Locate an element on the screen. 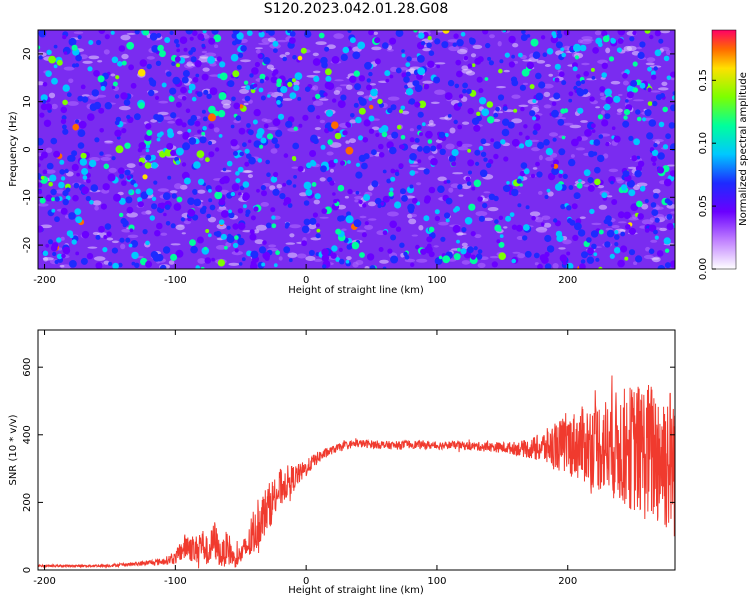 This screenshot has width=750, height=600. bottom-y-axis-label: SNR (10 * v/v) is located at coordinates (13, 449).